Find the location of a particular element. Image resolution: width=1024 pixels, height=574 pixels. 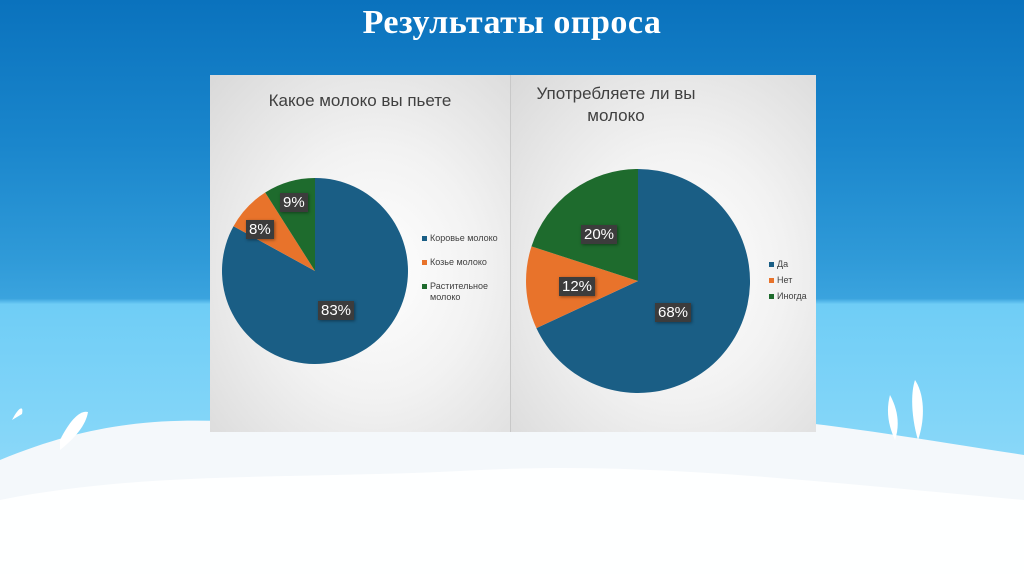

slice-yes is located at coordinates (643, 281).